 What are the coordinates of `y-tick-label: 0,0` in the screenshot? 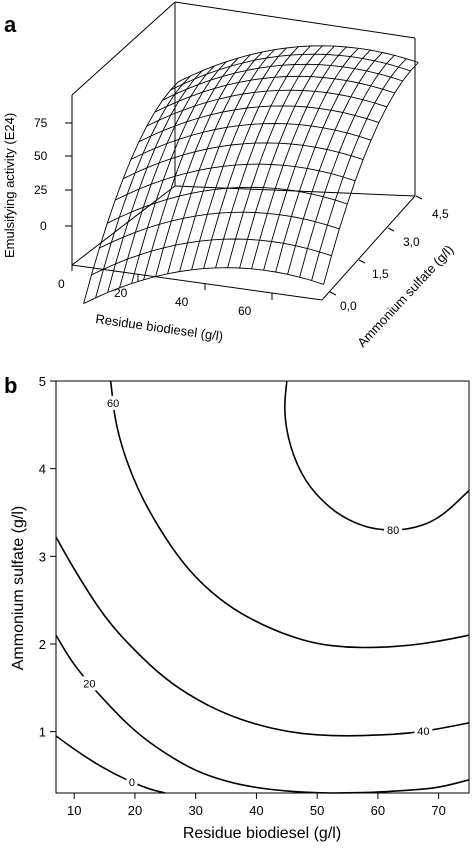 It's located at (348, 306).